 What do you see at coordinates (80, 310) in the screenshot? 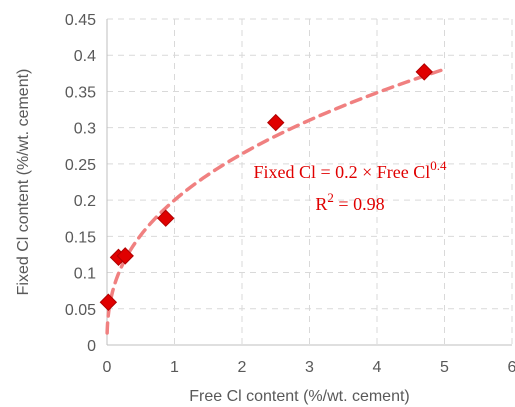
I see `y-tick-label: 0.05` at bounding box center [80, 310].